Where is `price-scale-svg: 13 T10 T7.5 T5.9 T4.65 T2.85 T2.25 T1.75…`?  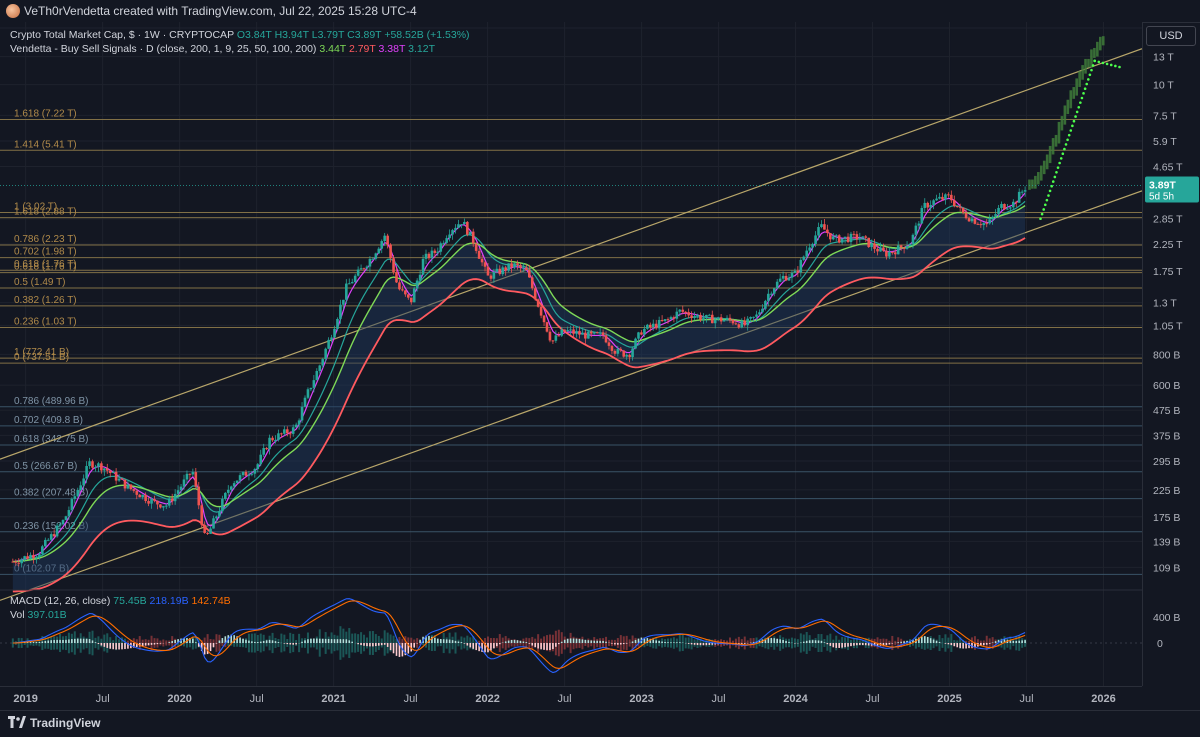 price-scale-svg: 13 T10 T7.5 T5.9 T4.65 T2.85 T2.25 T1.75… is located at coordinates (1171, 354).